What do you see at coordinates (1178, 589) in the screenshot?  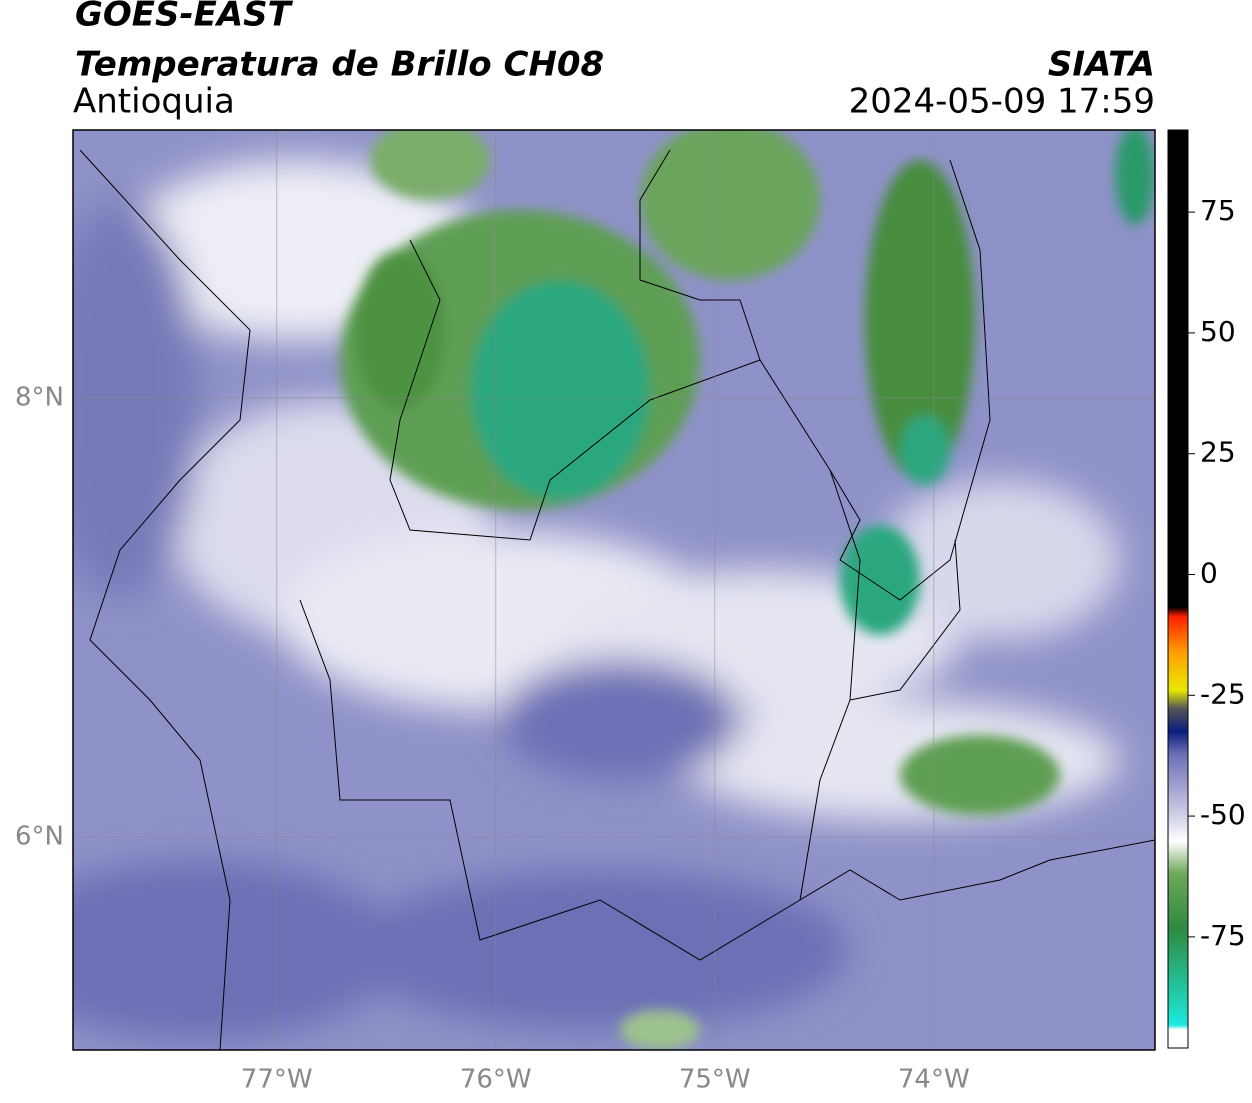 I see `colorbar` at bounding box center [1178, 589].